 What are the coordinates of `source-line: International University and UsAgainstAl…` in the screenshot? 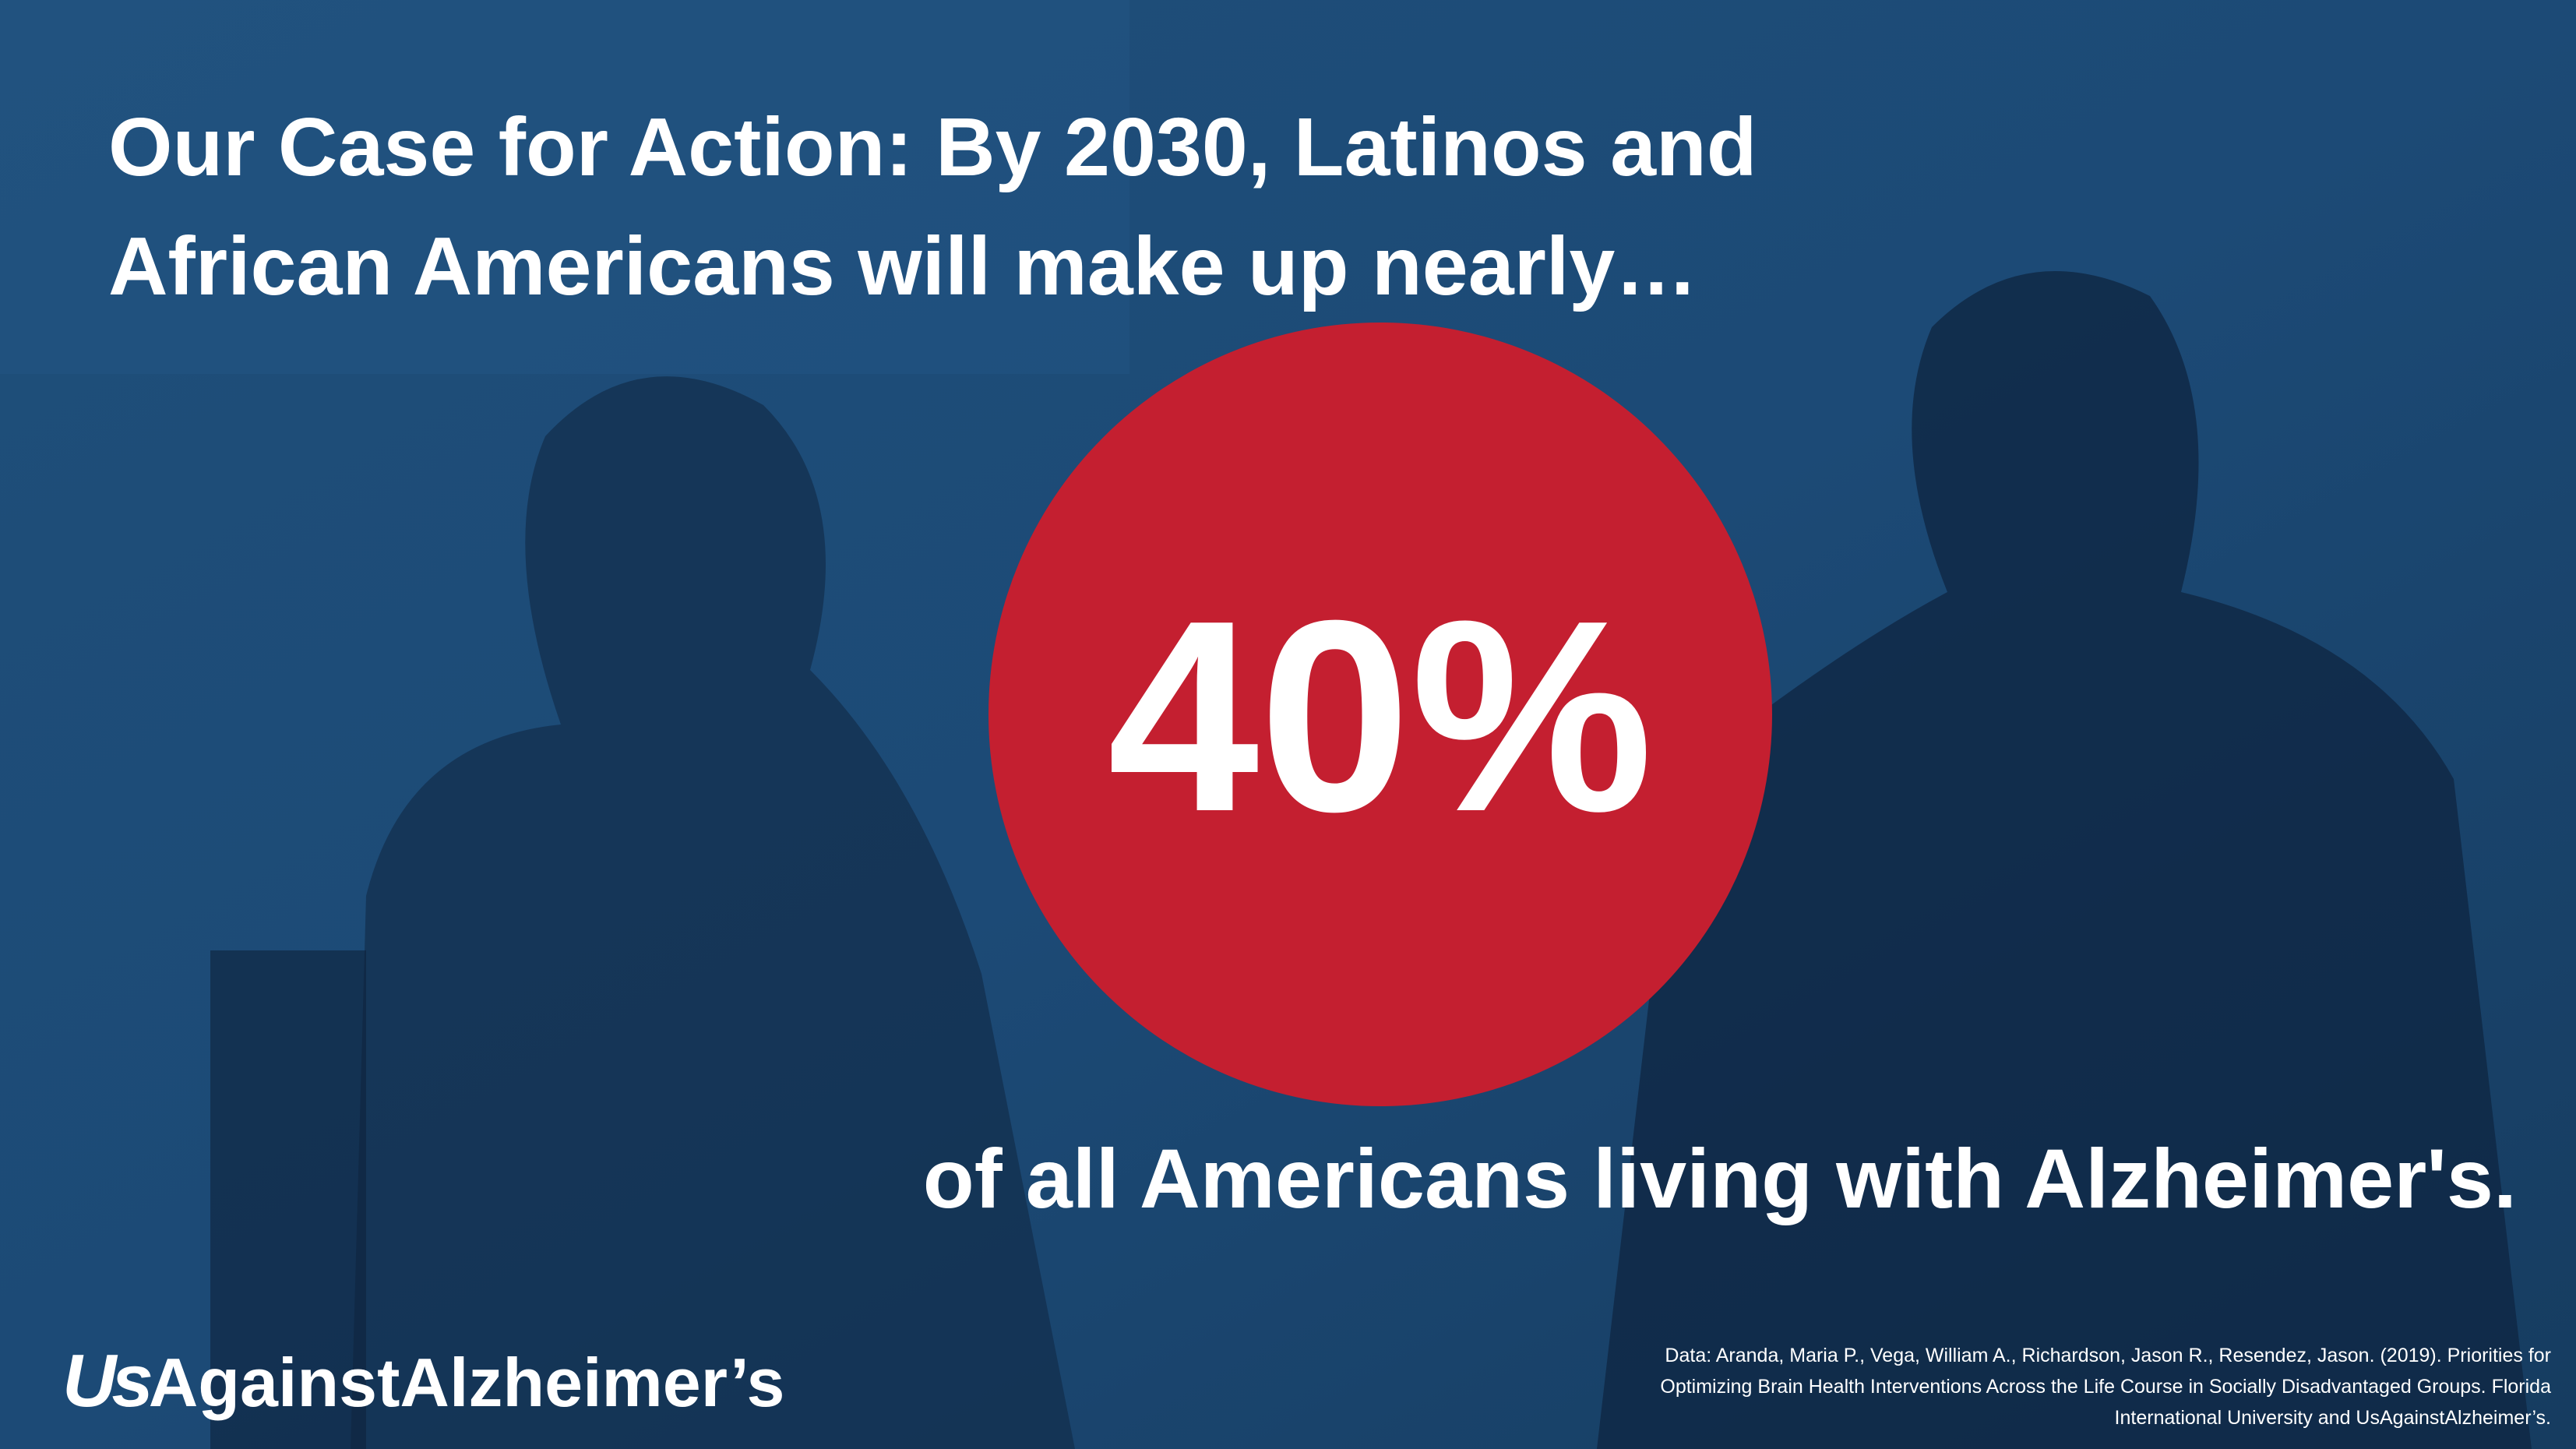 It's located at (2333, 1418).